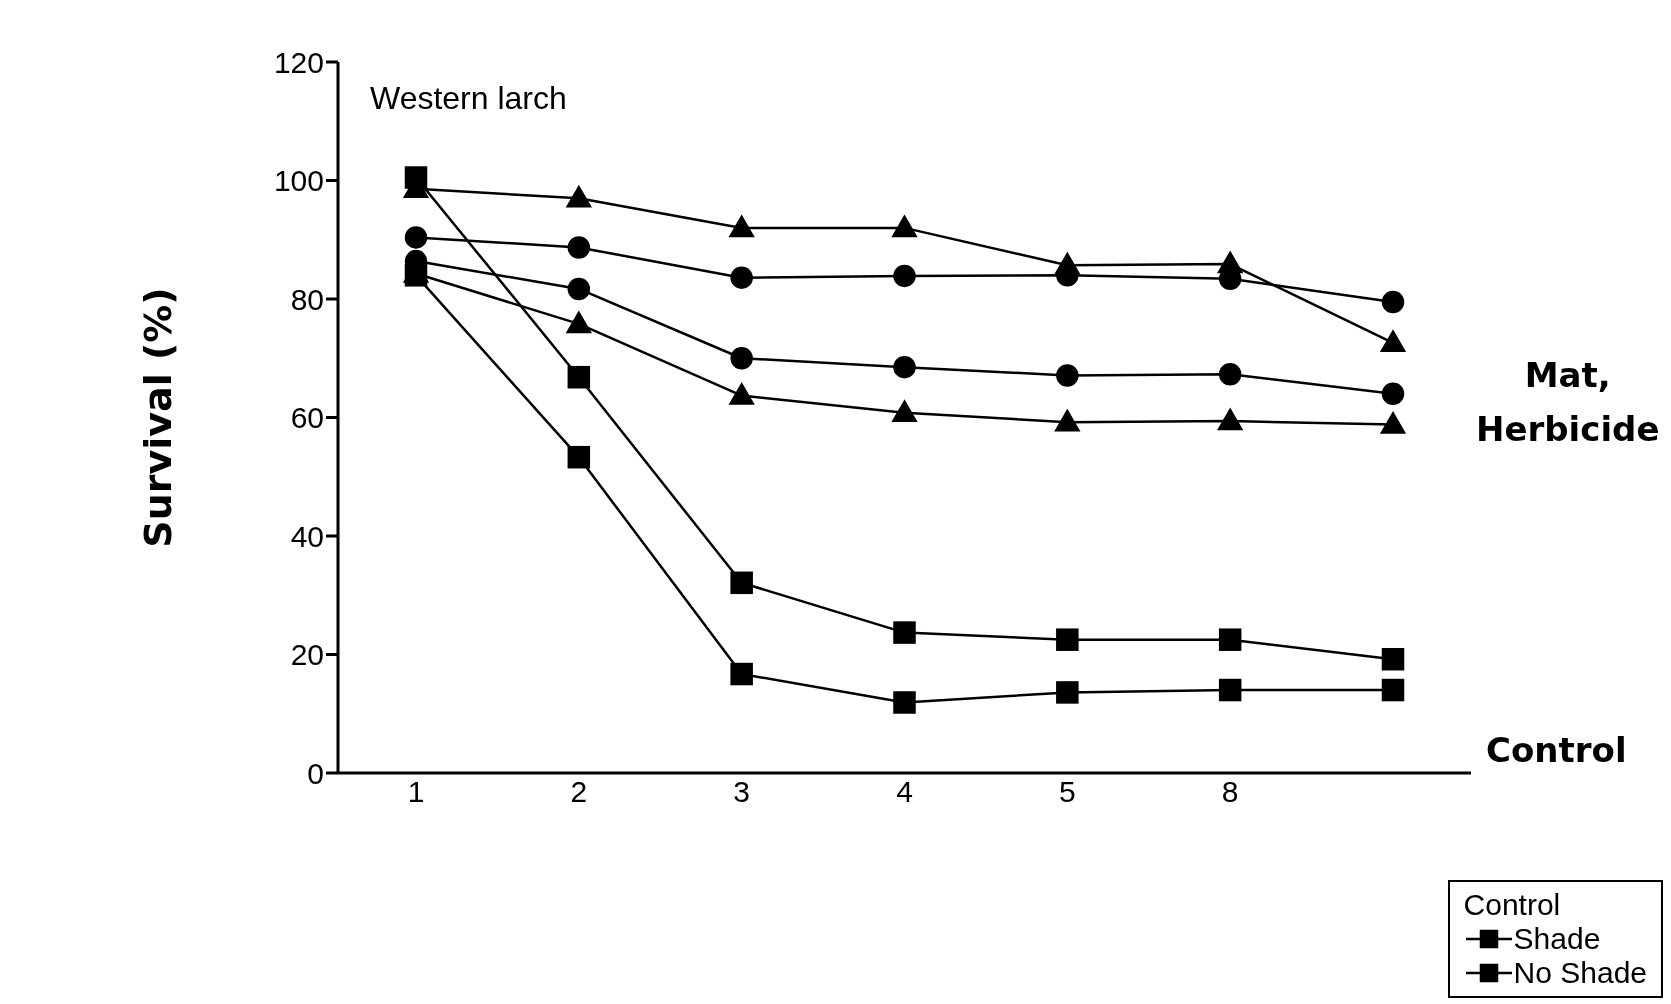 The image size is (1671, 1004). What do you see at coordinates (1580, 973) in the screenshot?
I see `legend-label: No Shade` at bounding box center [1580, 973].